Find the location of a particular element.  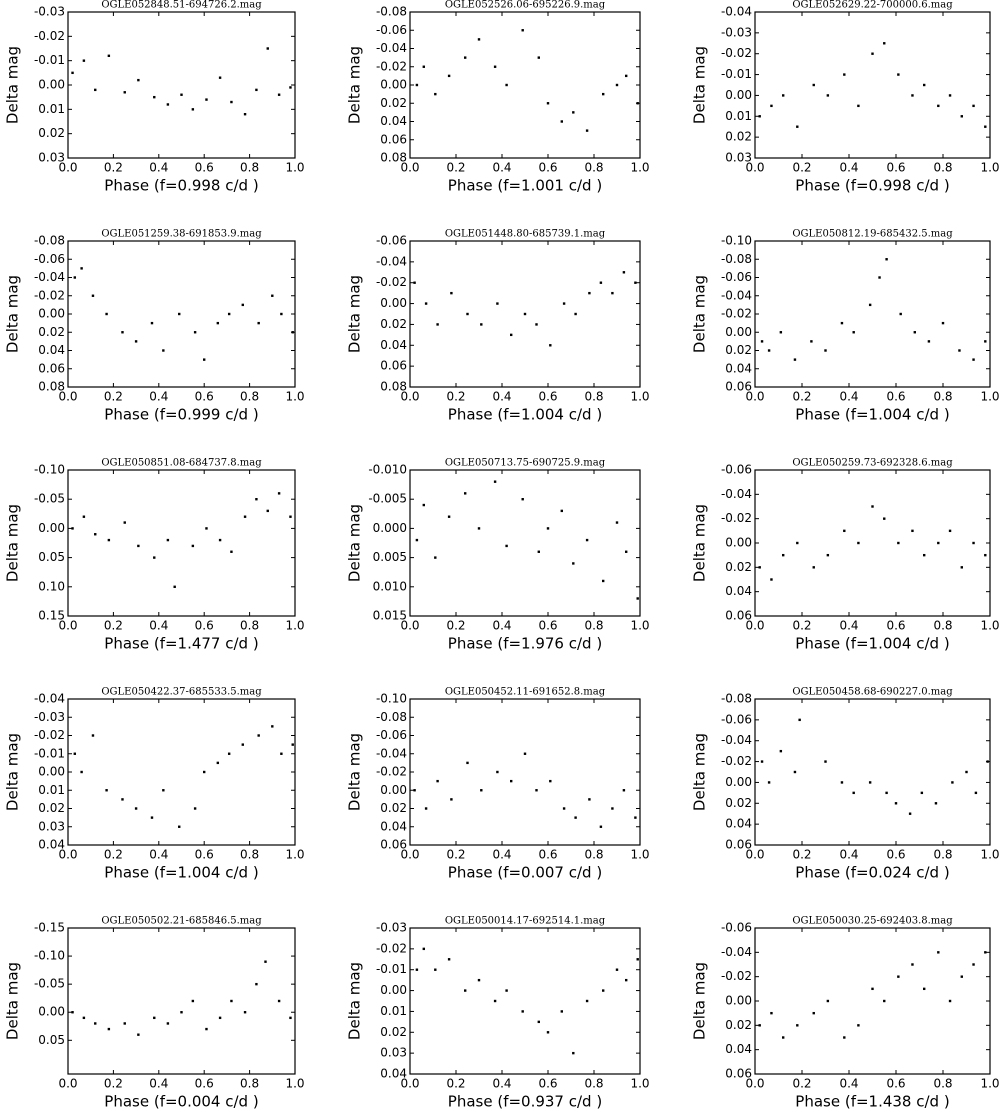

y-tick-label: 0.15 is located at coordinates (51, 616).